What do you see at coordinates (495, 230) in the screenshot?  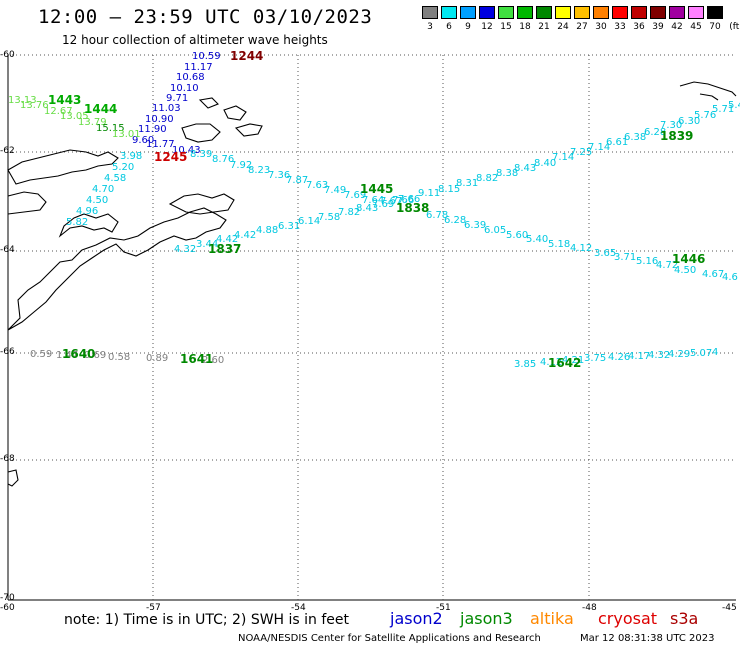 I see `wave-height-value: 6.05` at bounding box center [495, 230].